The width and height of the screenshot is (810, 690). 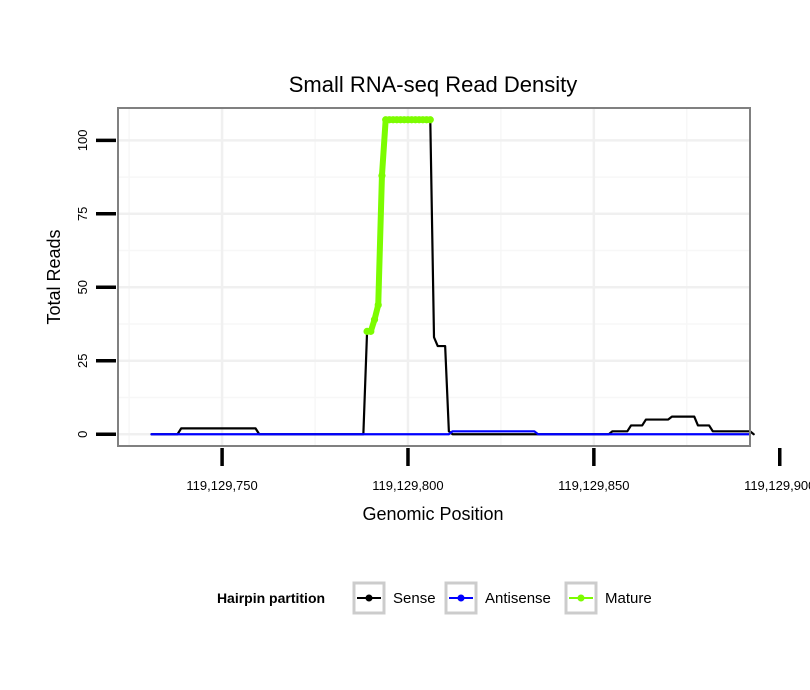 I want to click on y-axis: 0 25 50 75 100, so click(x=95, y=283).